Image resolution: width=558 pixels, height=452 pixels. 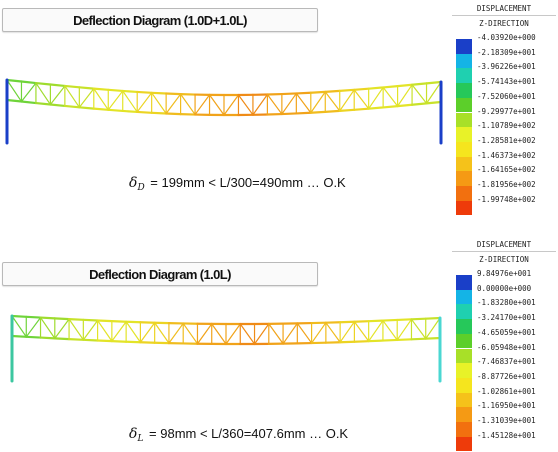 What do you see at coordinates (506, 376) in the screenshot?
I see `legend-value: -8.87726e+001` at bounding box center [506, 376].